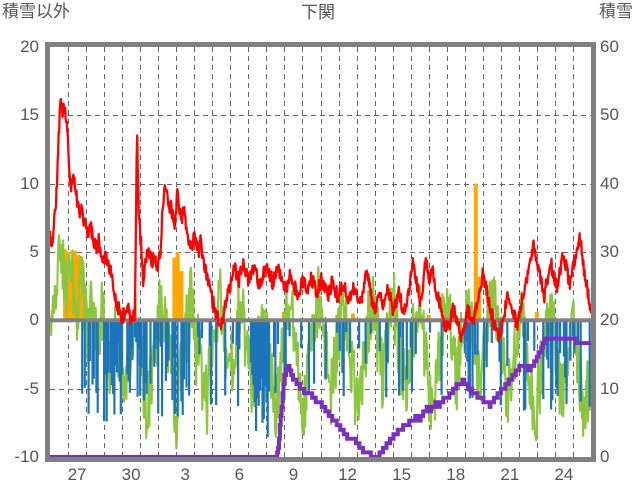  What do you see at coordinates (293, 474) in the screenshot?
I see `x-axis-tick: 9` at bounding box center [293, 474].